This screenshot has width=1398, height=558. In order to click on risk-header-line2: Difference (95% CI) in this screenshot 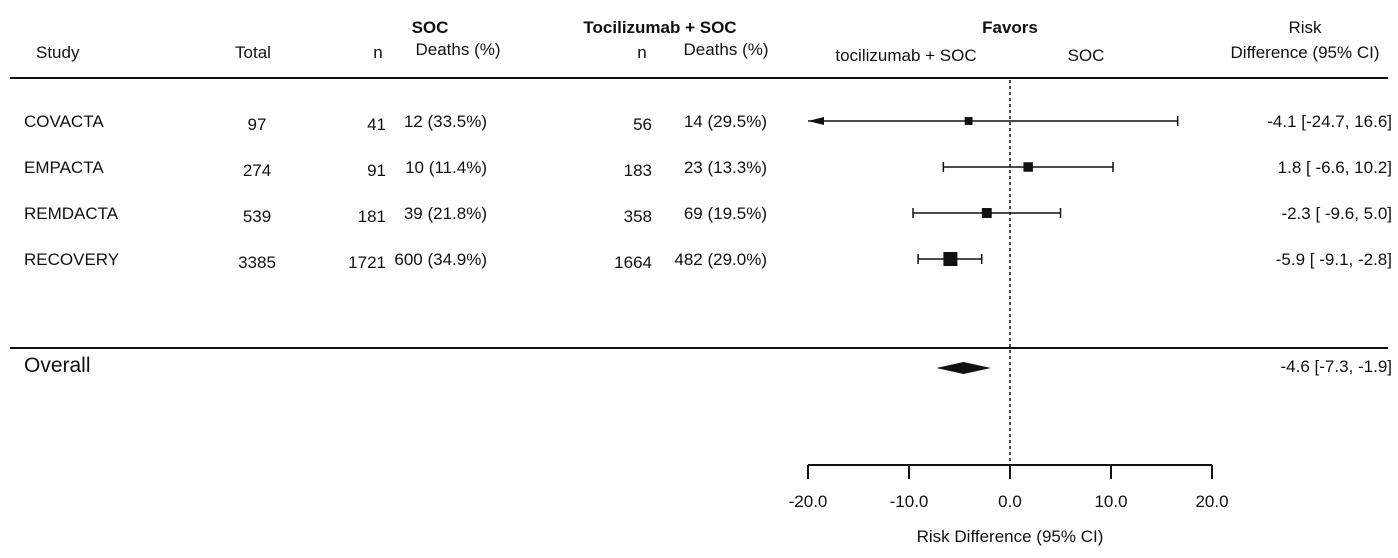, I will do `click(1305, 52)`.